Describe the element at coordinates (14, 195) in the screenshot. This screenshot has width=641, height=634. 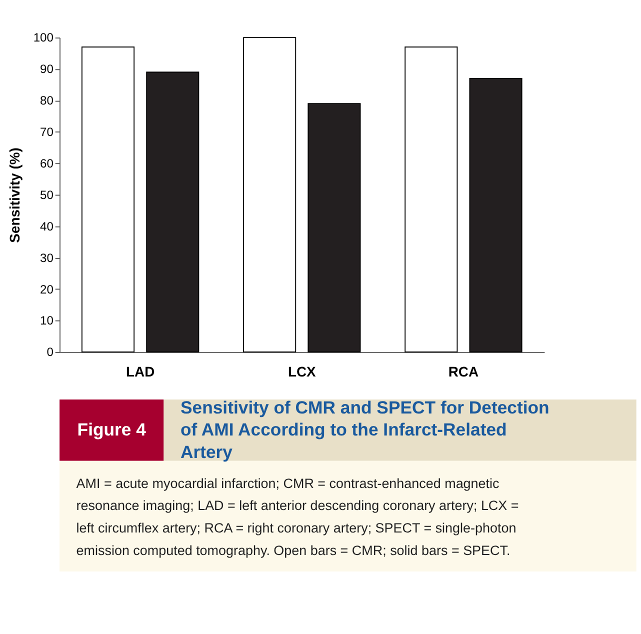
I see `y-axis-title: Sensitivity (%)` at that location.